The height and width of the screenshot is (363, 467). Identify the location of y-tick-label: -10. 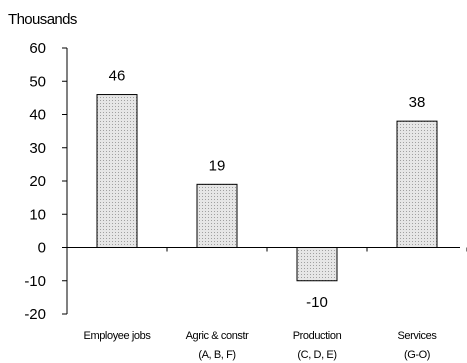
(35, 281).